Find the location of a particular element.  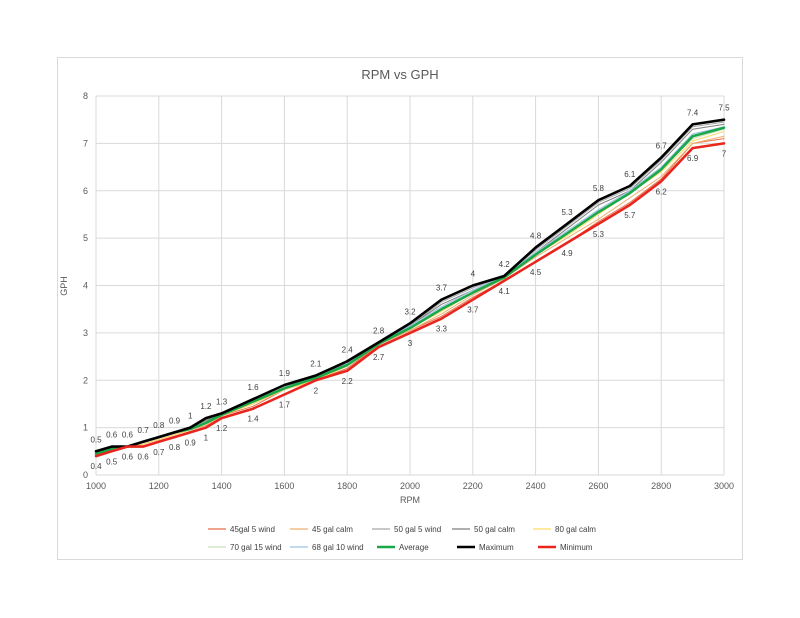

data-label-maximum: 0.8 is located at coordinates (159, 425).